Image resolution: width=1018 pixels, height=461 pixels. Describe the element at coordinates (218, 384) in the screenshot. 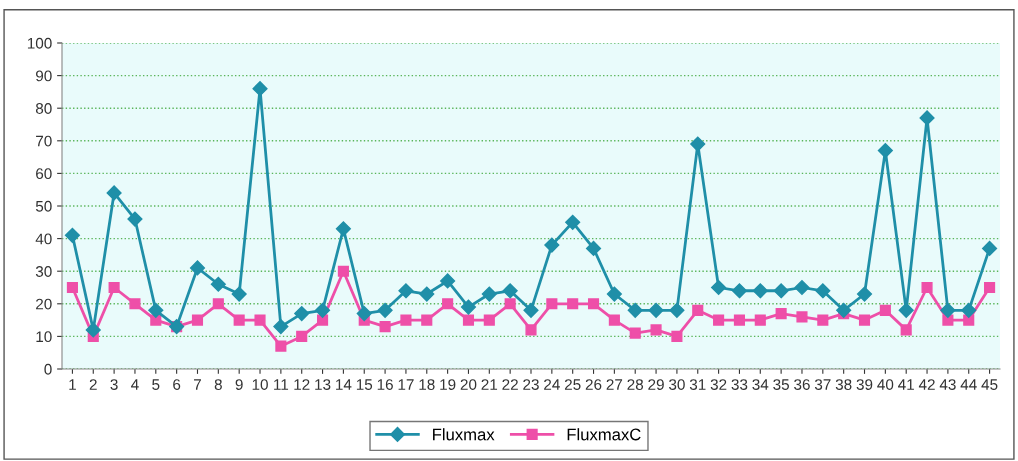

I see `x-tick-label: 8` at that location.